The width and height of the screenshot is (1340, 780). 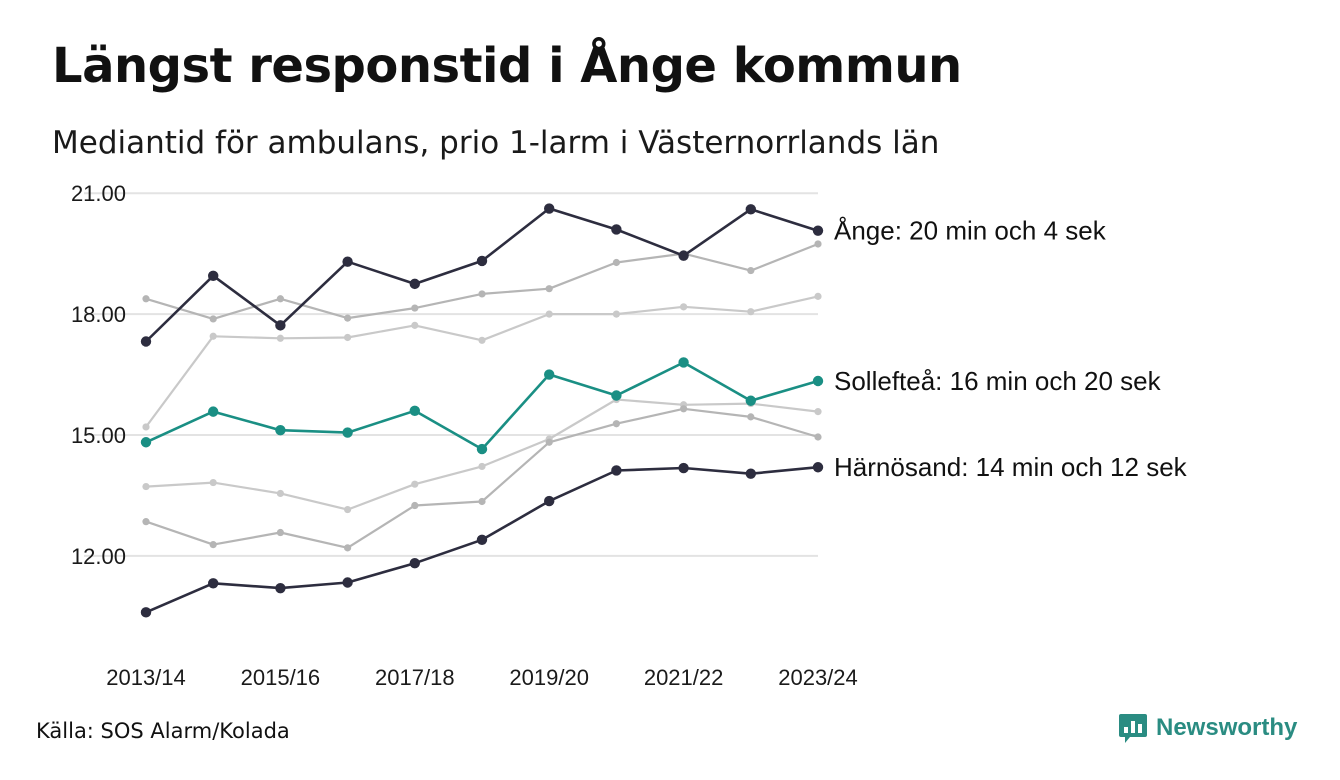 What do you see at coordinates (98, 193) in the screenshot?
I see `y-tick-label: 21.00` at bounding box center [98, 193].